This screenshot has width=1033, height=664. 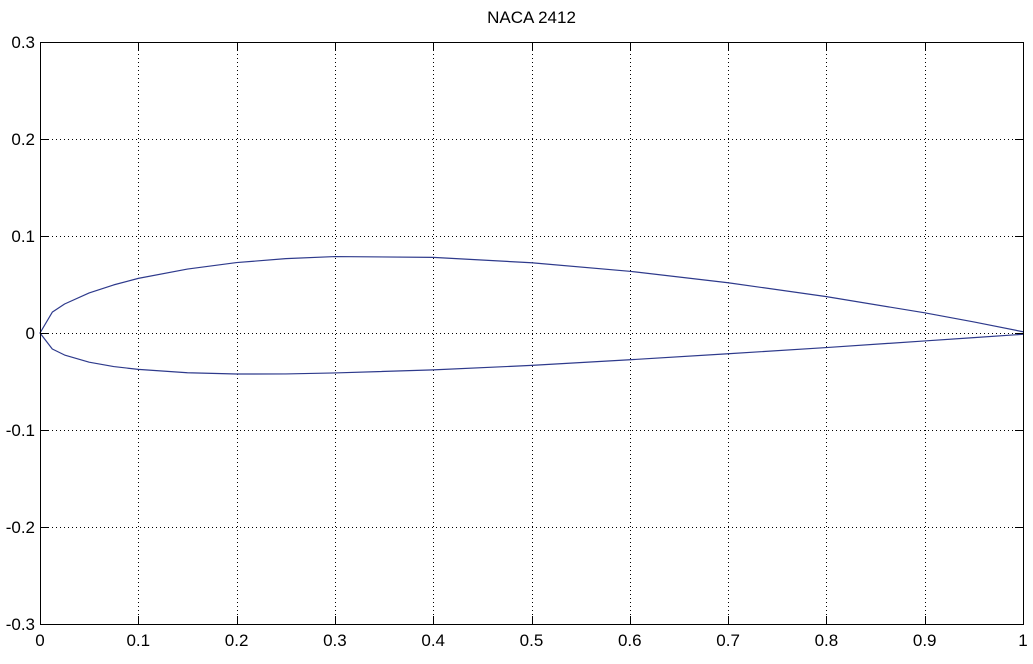 What do you see at coordinates (1022, 640) in the screenshot?
I see `x-tick-label: 1` at bounding box center [1022, 640].